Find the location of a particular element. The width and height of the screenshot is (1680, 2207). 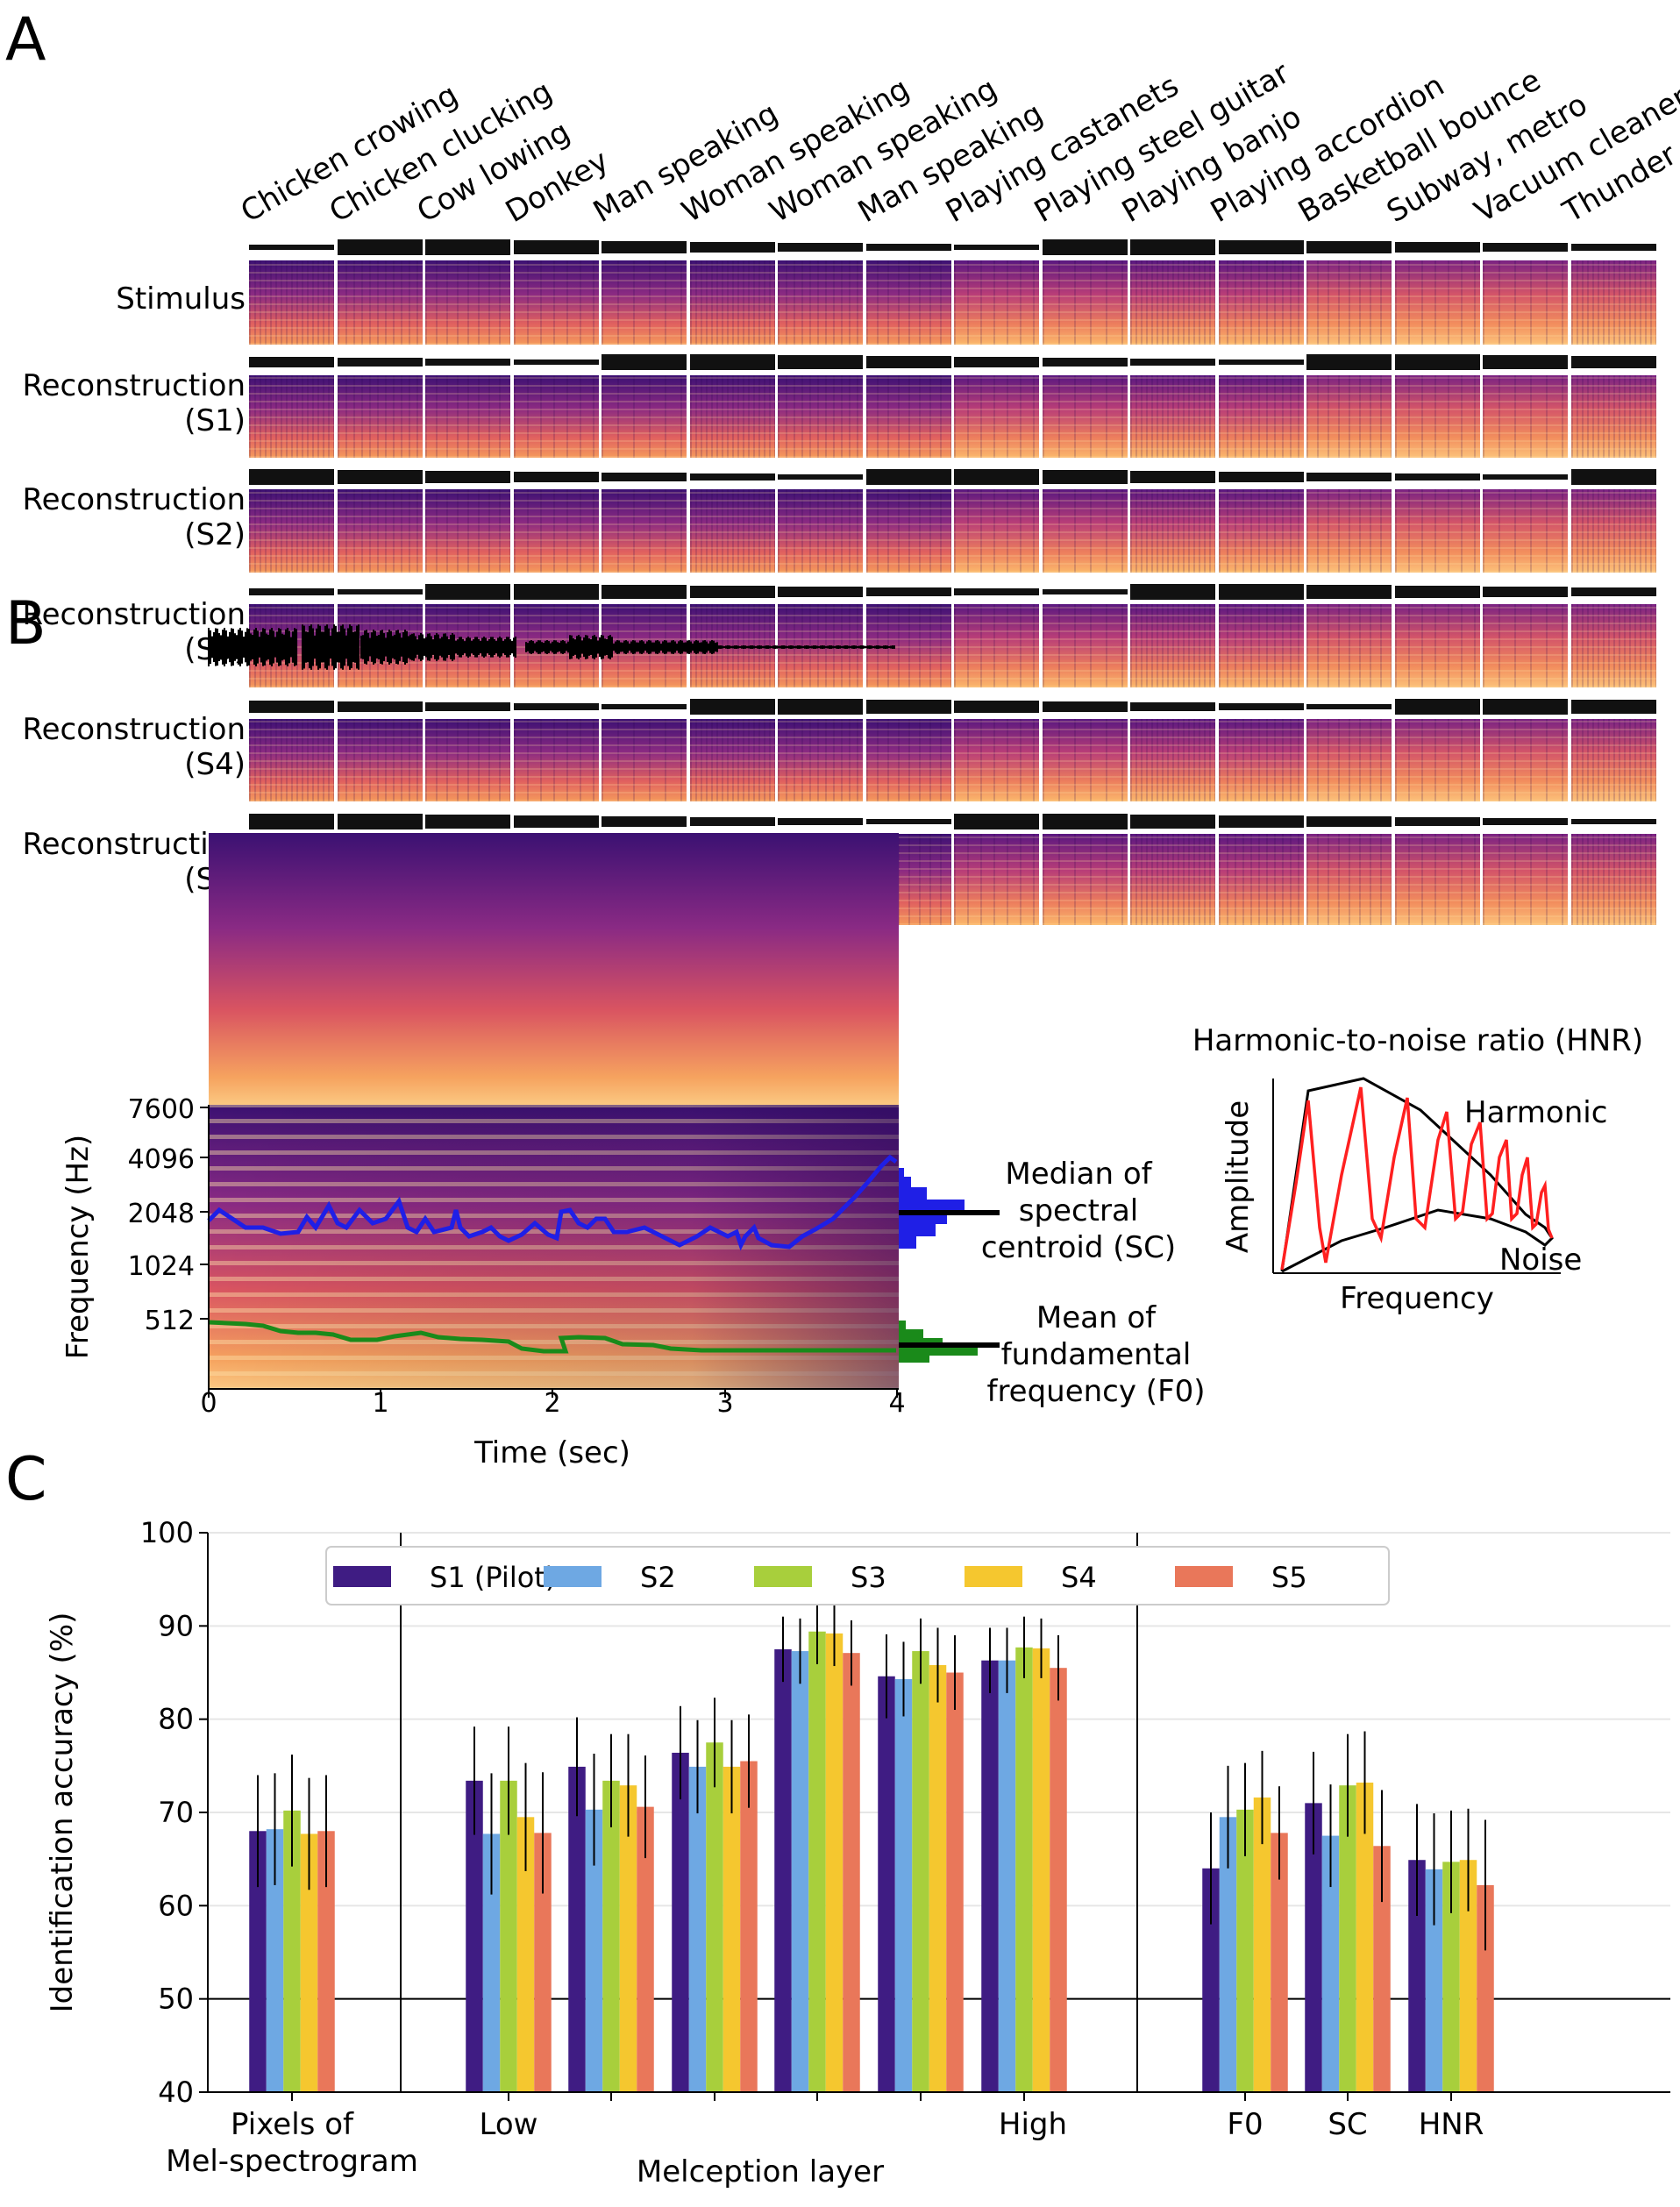

legend-label: S4 is located at coordinates (1079, 1577).